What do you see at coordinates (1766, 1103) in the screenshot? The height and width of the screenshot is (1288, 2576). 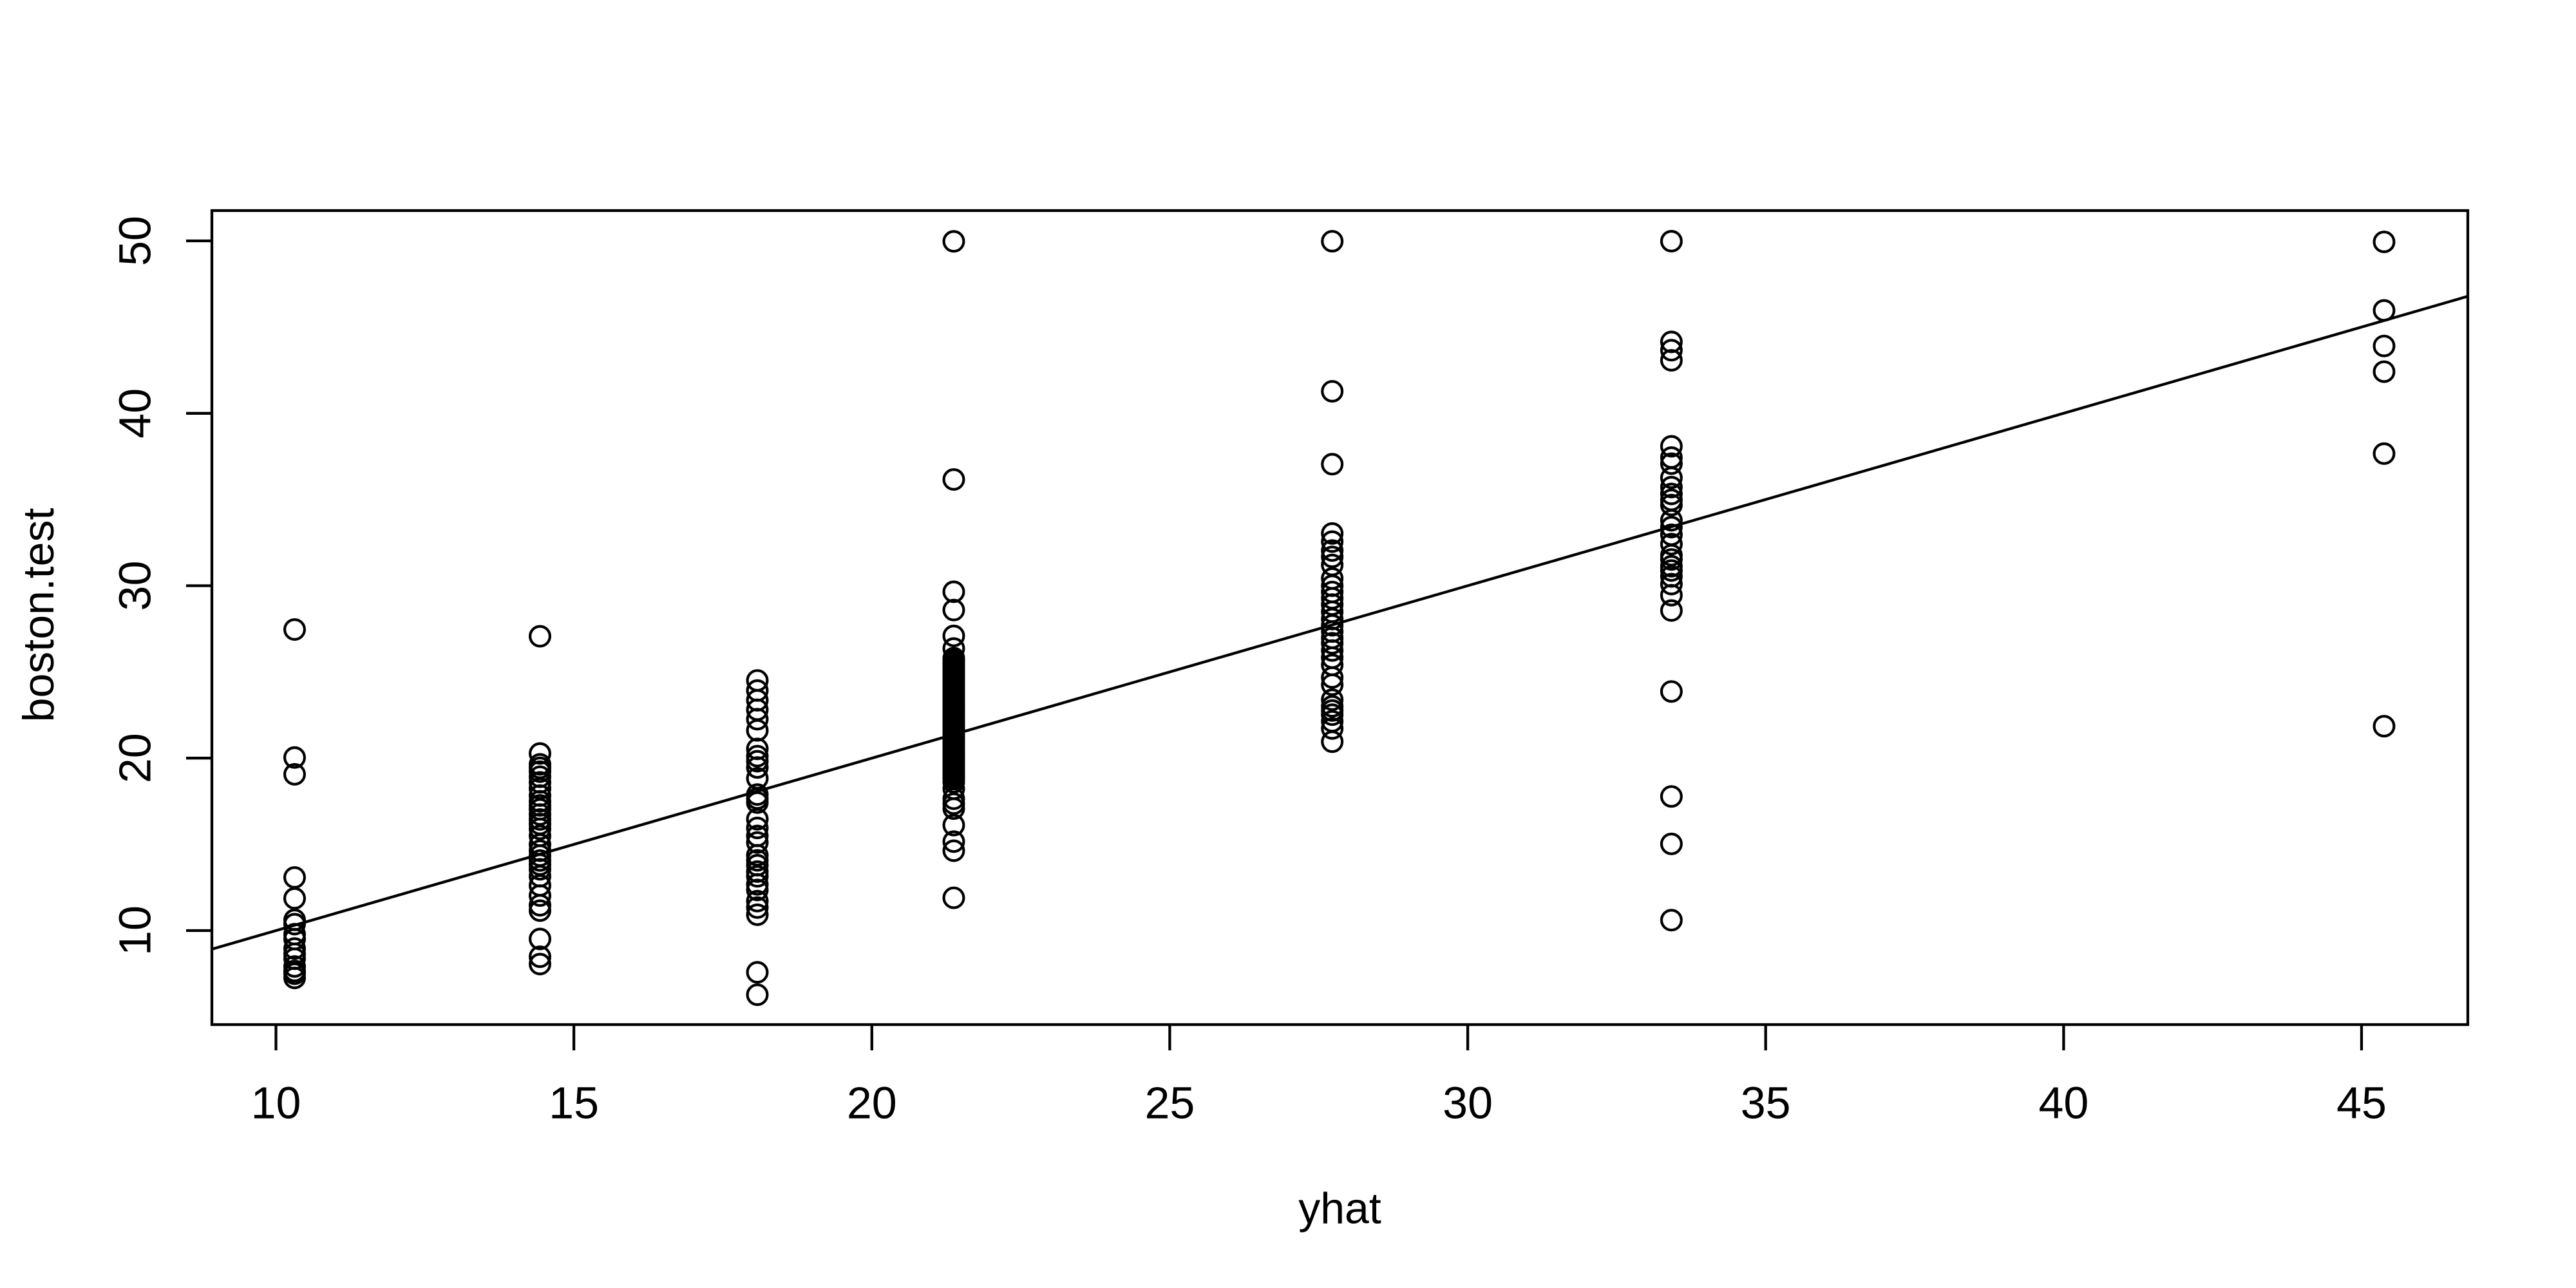 I see `svg-text: 35` at bounding box center [1766, 1103].